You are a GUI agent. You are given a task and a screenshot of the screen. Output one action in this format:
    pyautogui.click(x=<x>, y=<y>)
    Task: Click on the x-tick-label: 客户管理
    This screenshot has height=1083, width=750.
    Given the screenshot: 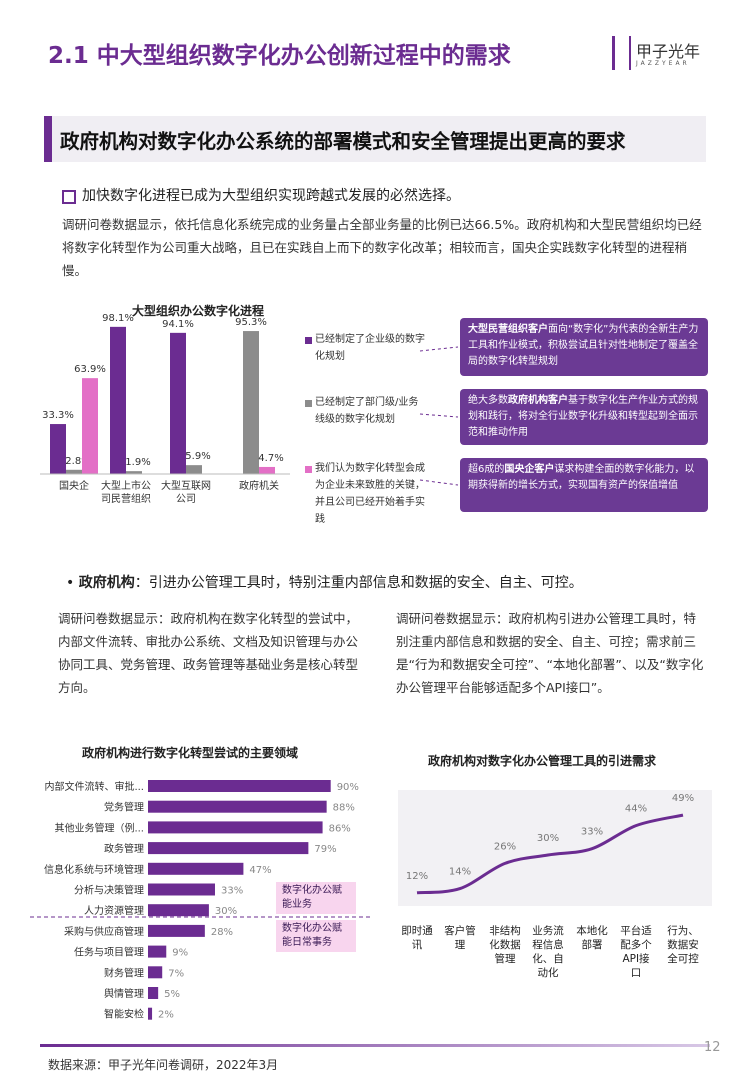 What is the action you would take?
    pyautogui.click(x=460, y=938)
    